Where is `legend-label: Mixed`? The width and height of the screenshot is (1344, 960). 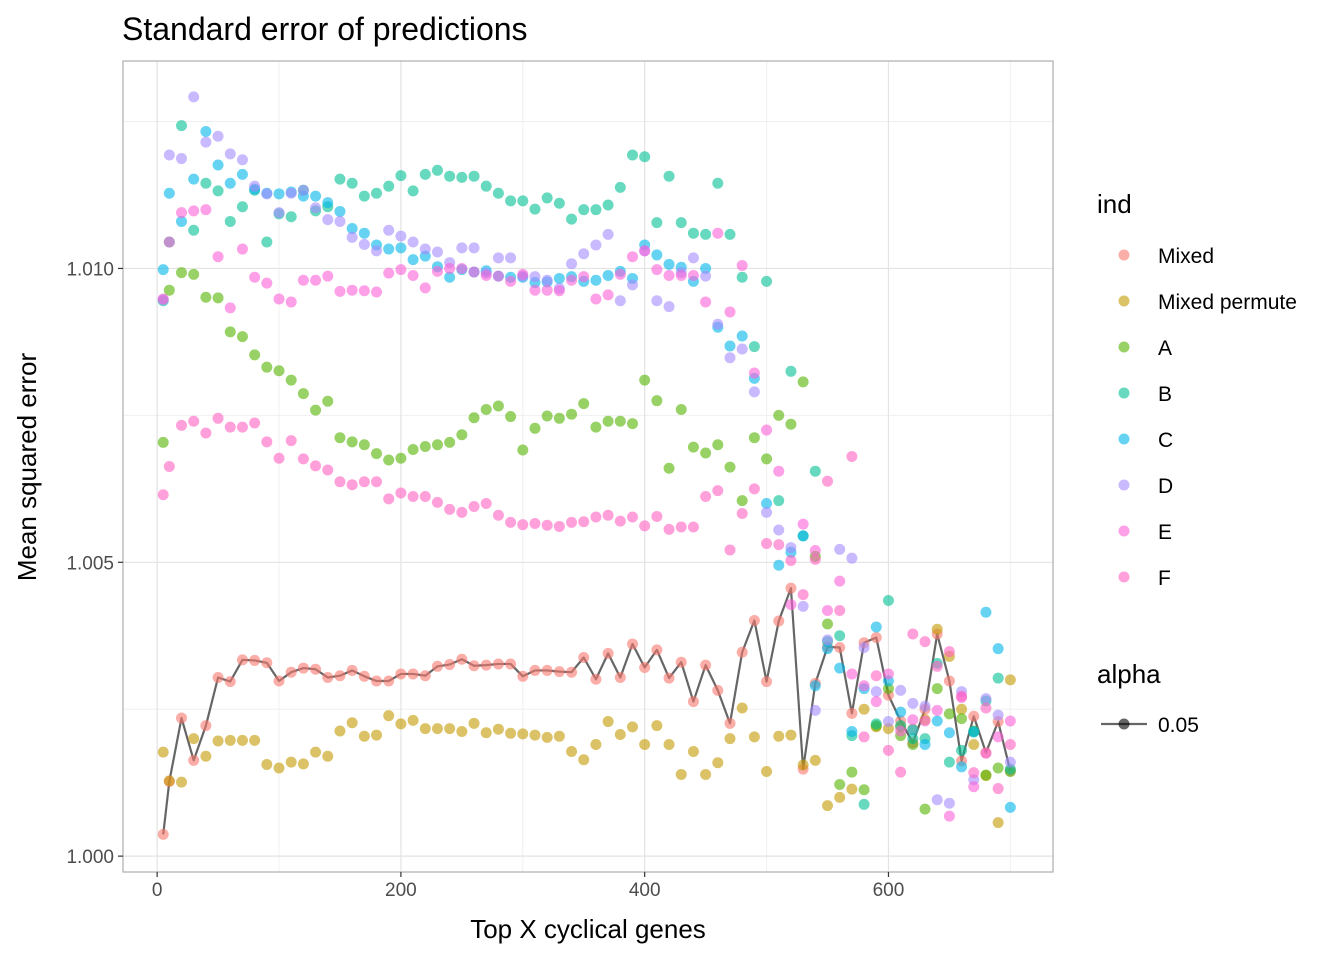
legend-label: Mixed is located at coordinates (1186, 256).